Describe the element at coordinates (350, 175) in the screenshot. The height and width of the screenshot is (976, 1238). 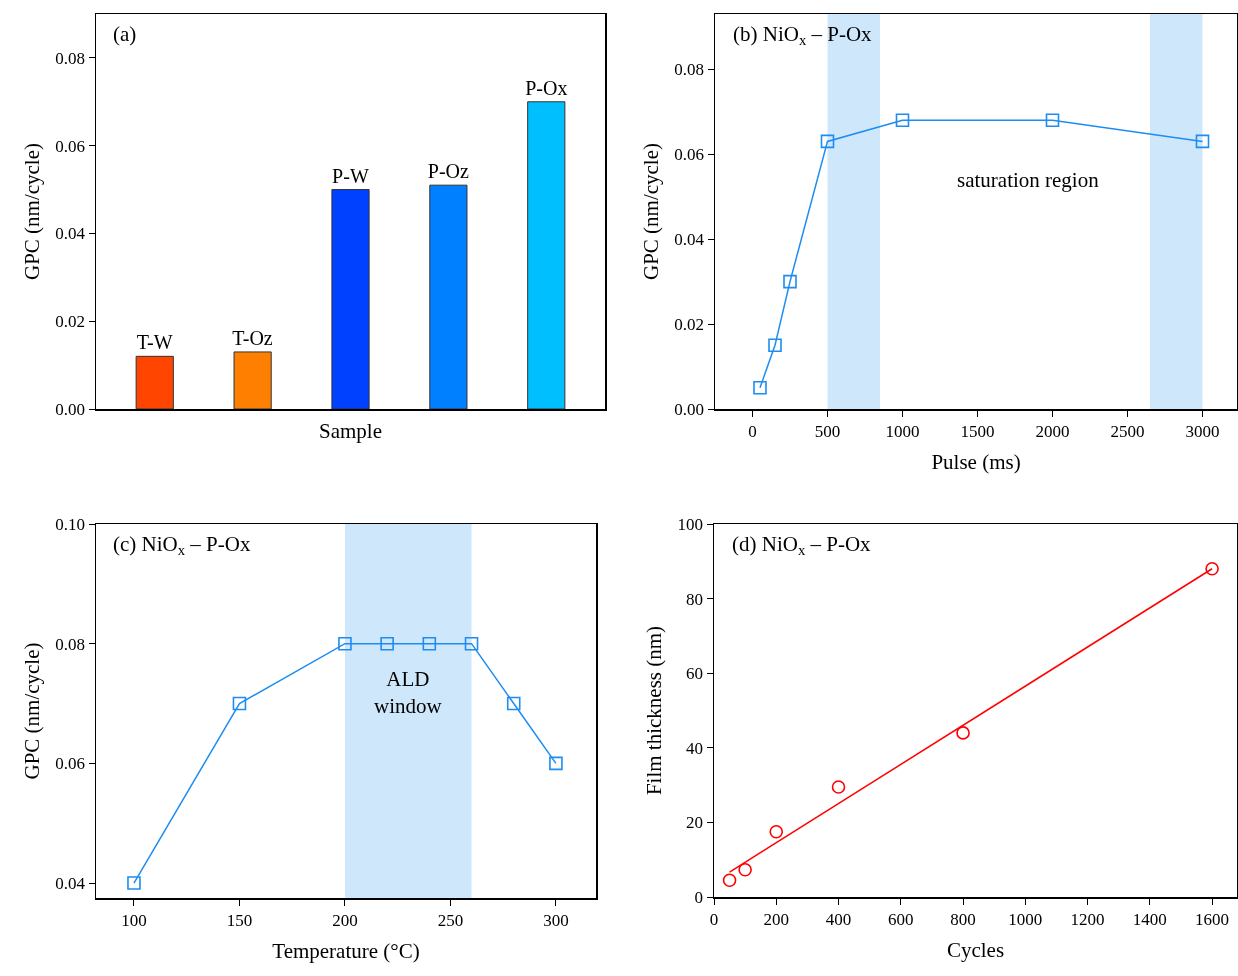
I see `x-tick-label: P-W` at that location.